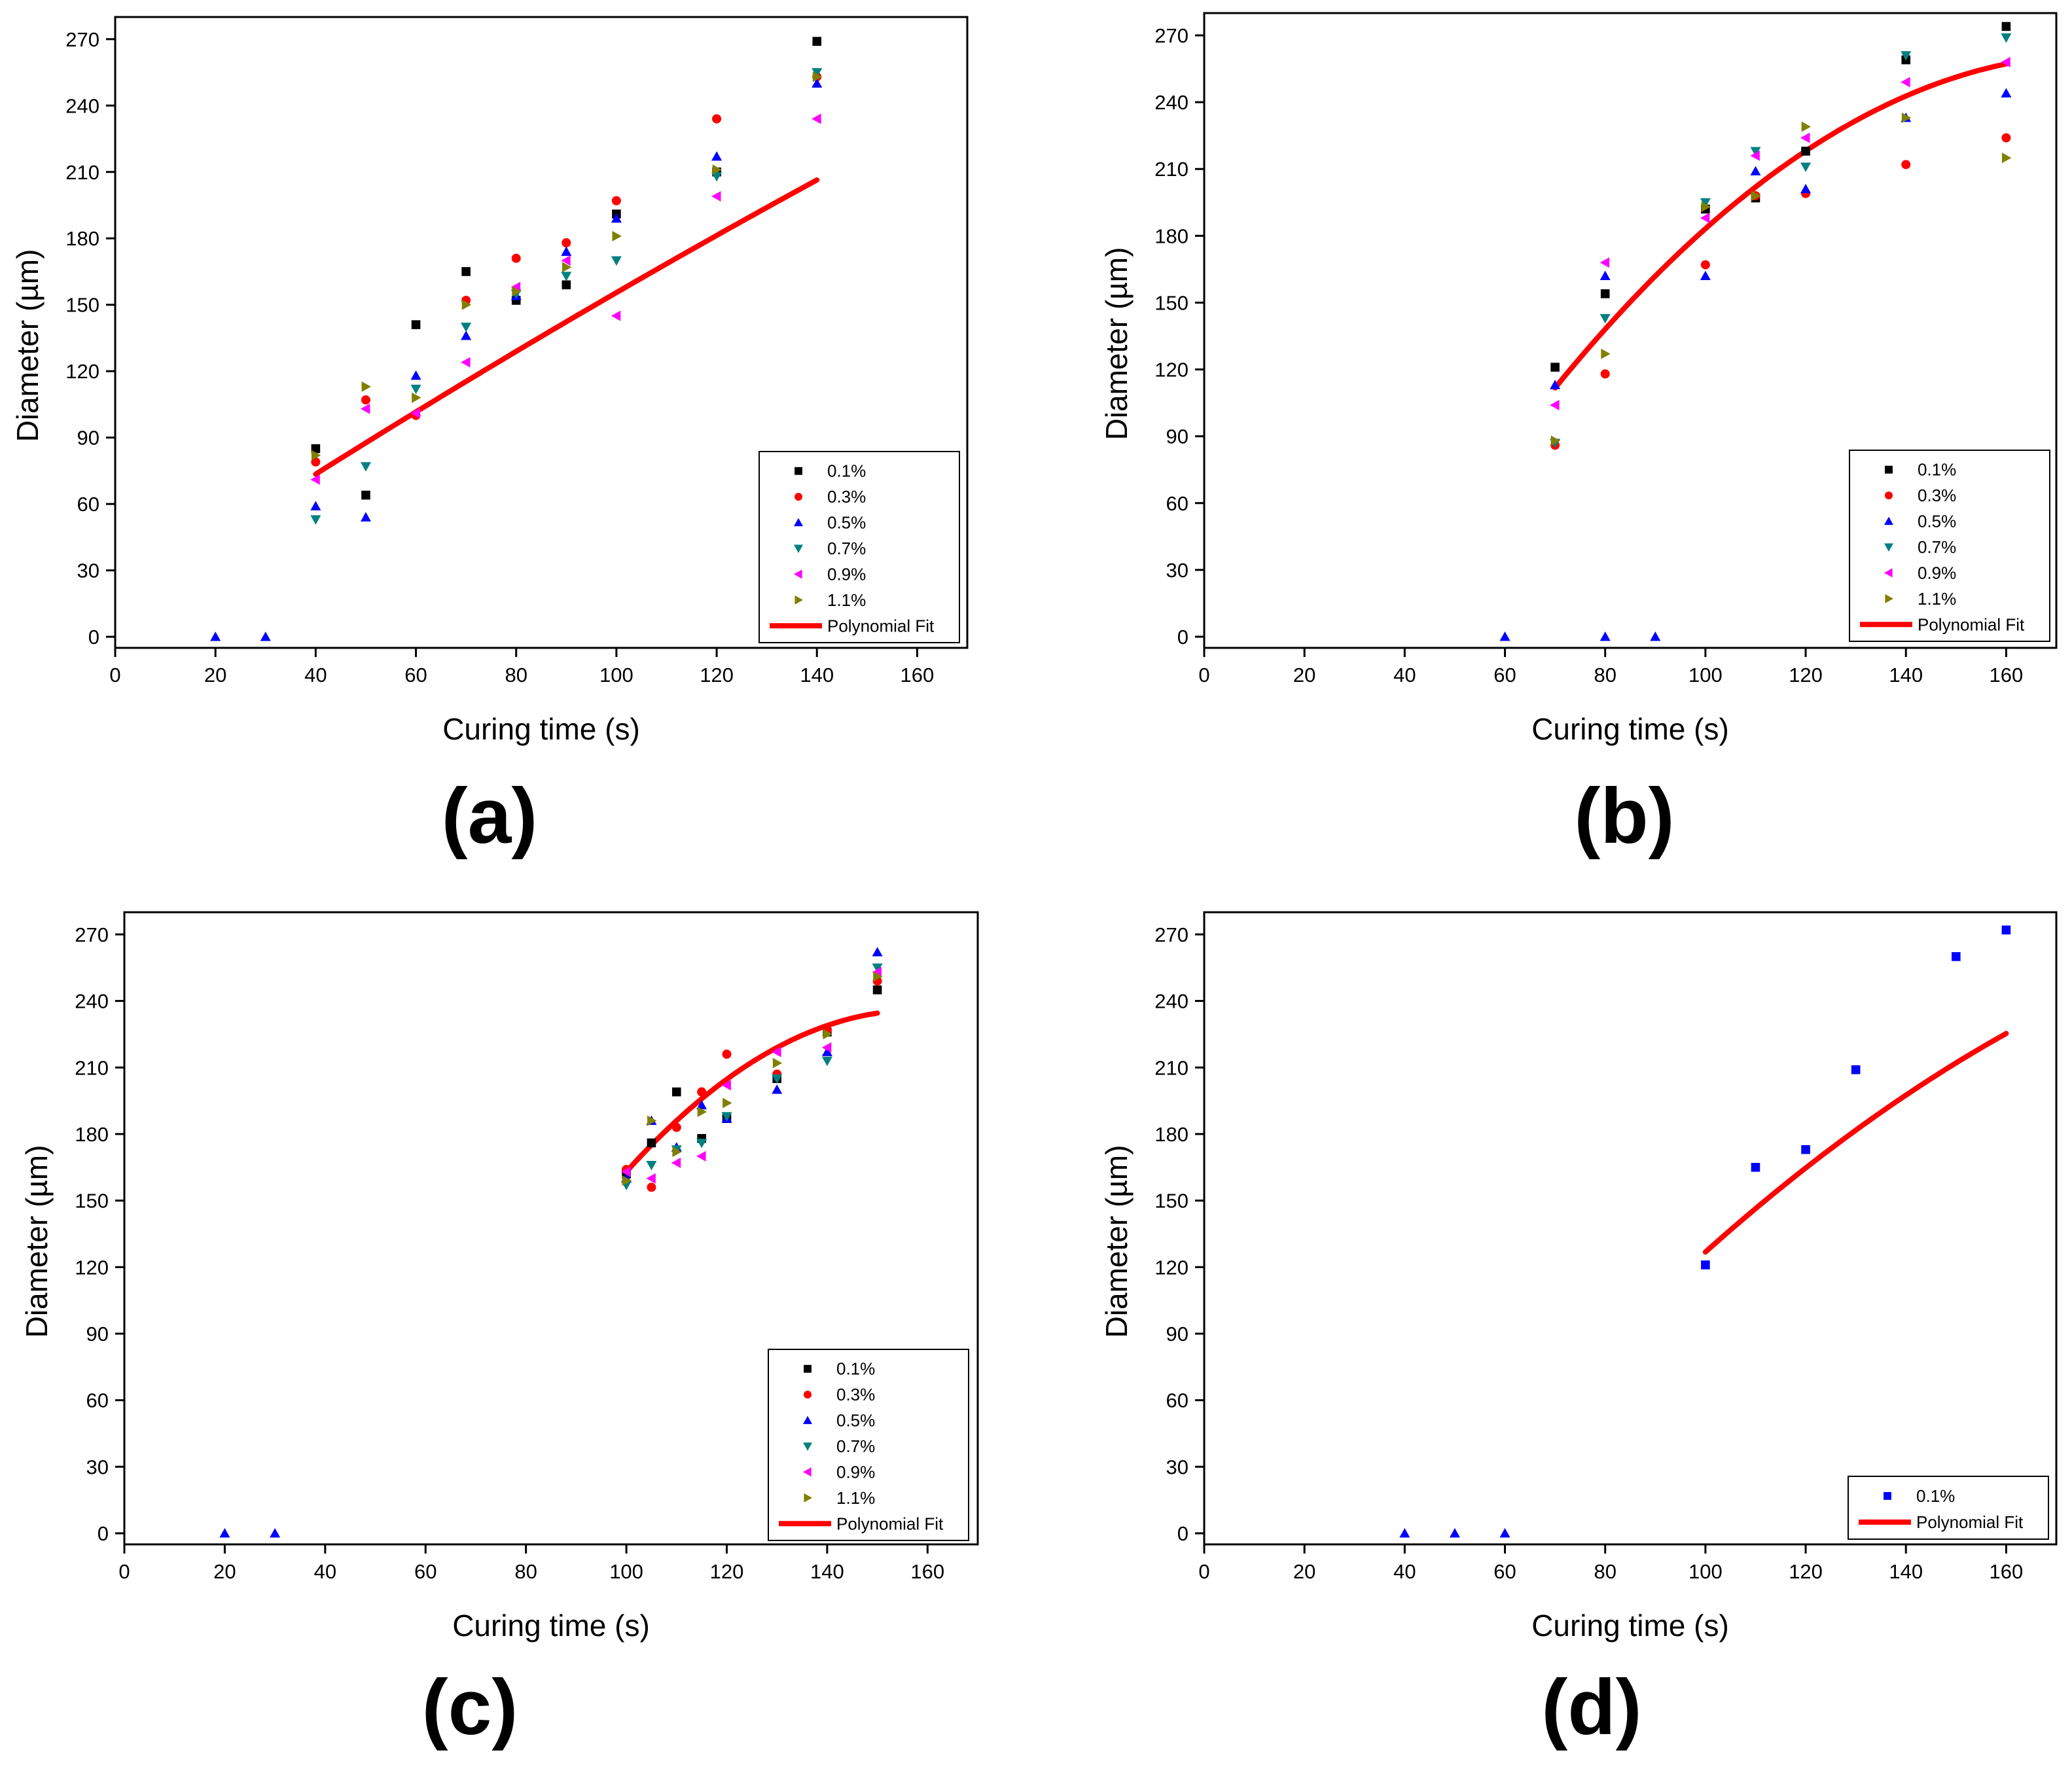 Image resolution: width=2072 pixels, height=1778 pixels. I want to click on x-tick-label: 40, so click(1404, 1572).